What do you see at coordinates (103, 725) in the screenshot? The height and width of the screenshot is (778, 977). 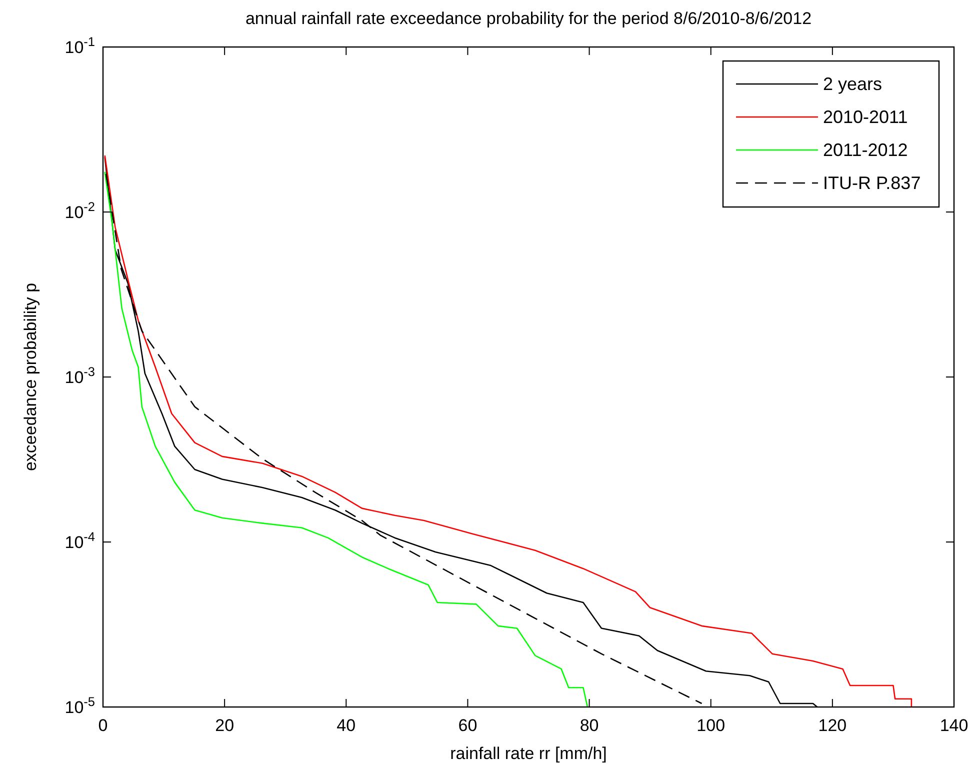 I see `x-tick-label: 0` at bounding box center [103, 725].